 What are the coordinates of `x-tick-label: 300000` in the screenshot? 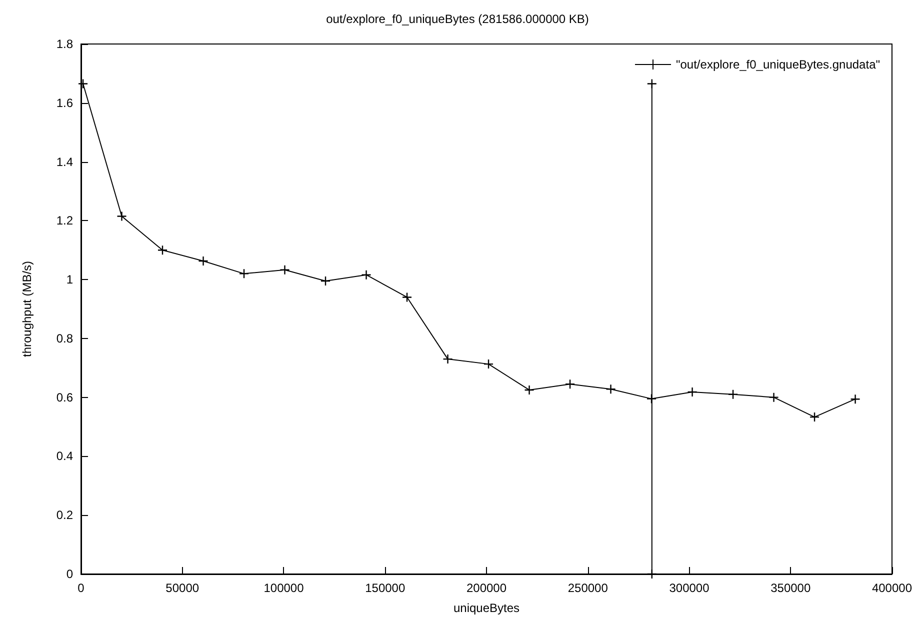 It's located at (689, 588).